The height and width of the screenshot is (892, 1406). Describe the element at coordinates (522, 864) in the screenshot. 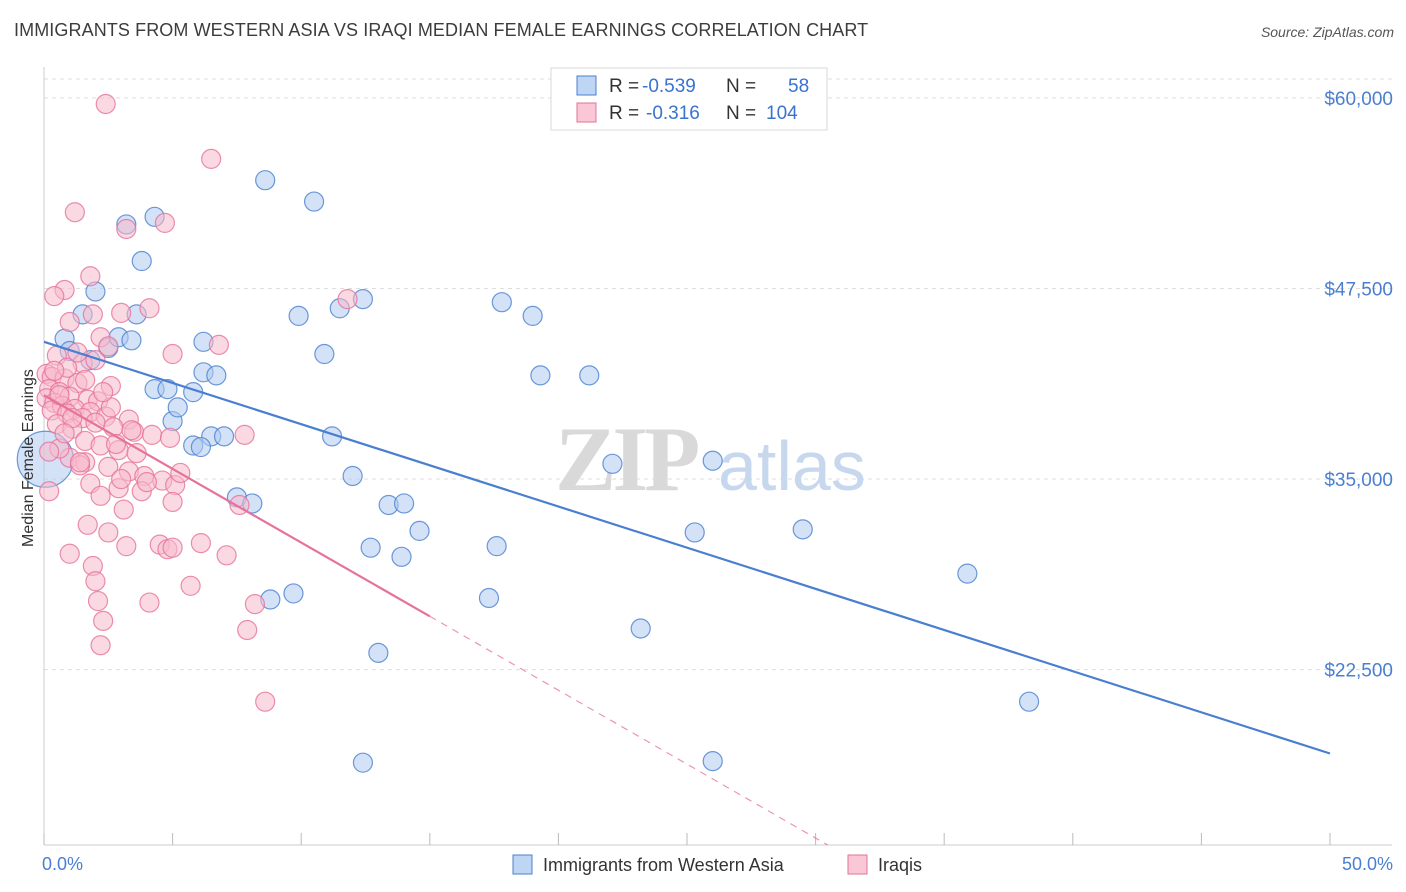

I see `legend-swatch-immigrants` at that location.